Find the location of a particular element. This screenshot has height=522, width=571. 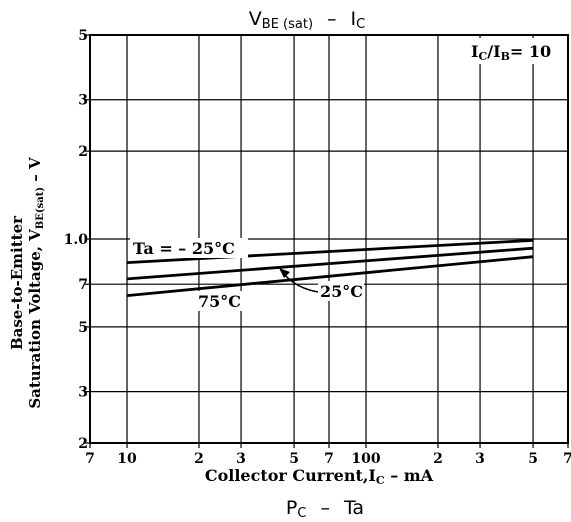

series-label-25: 25°C is located at coordinates (341, 291).